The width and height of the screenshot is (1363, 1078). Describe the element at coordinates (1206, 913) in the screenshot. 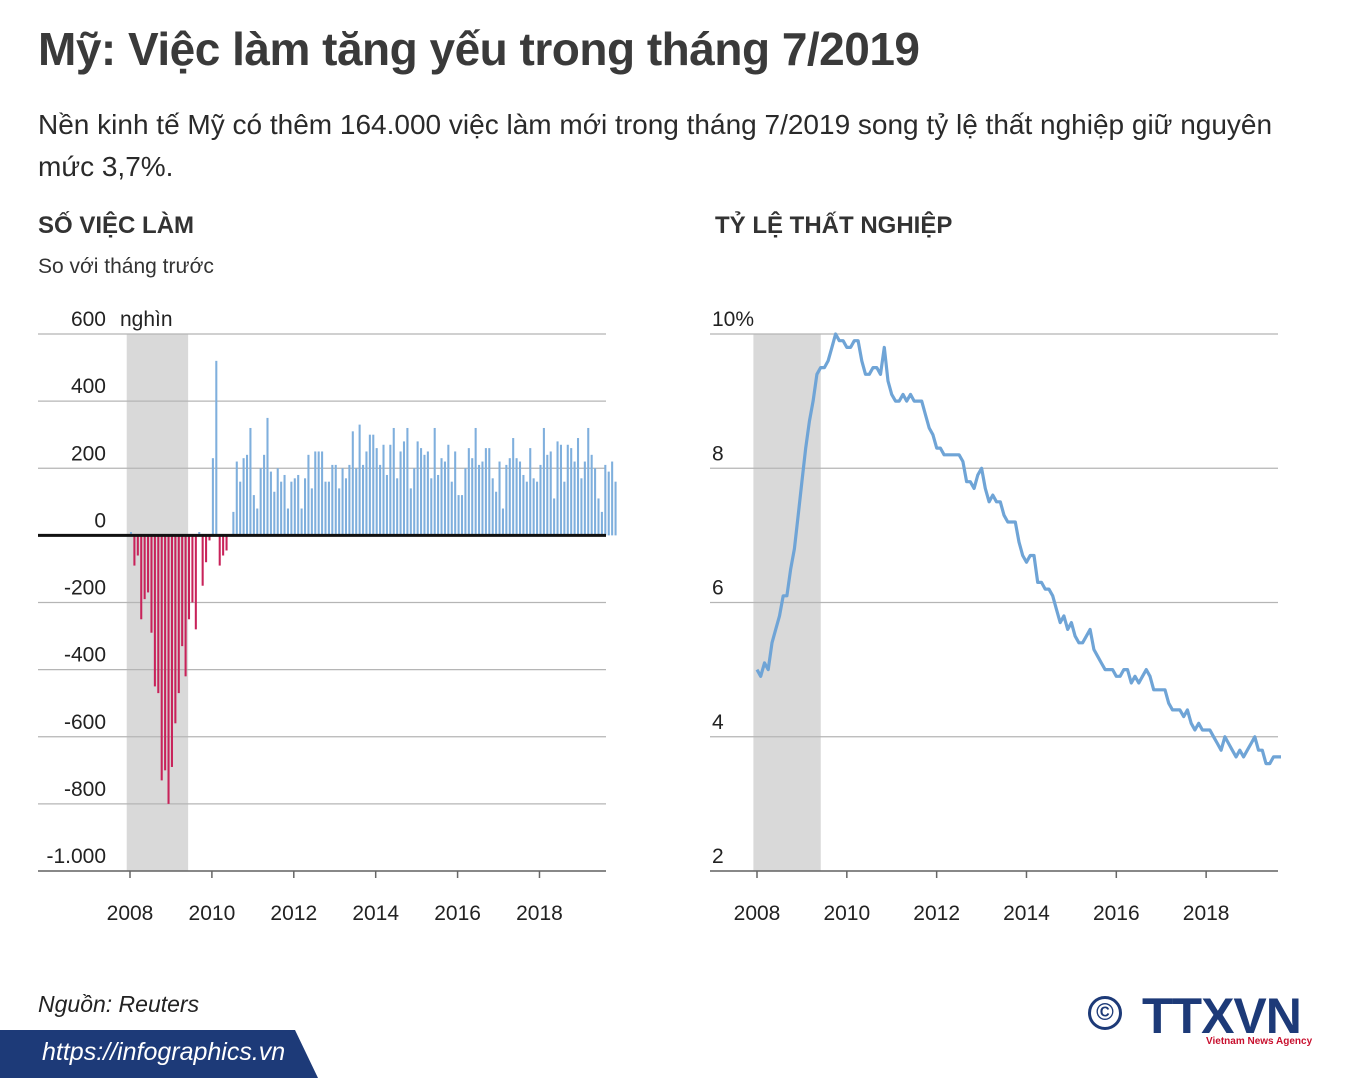

I see `x-tick-label: 2018` at that location.